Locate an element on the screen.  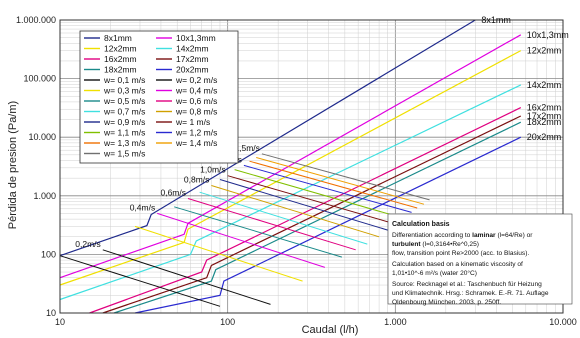
legend-entry: 16x2mm is located at coordinates (120, 59).